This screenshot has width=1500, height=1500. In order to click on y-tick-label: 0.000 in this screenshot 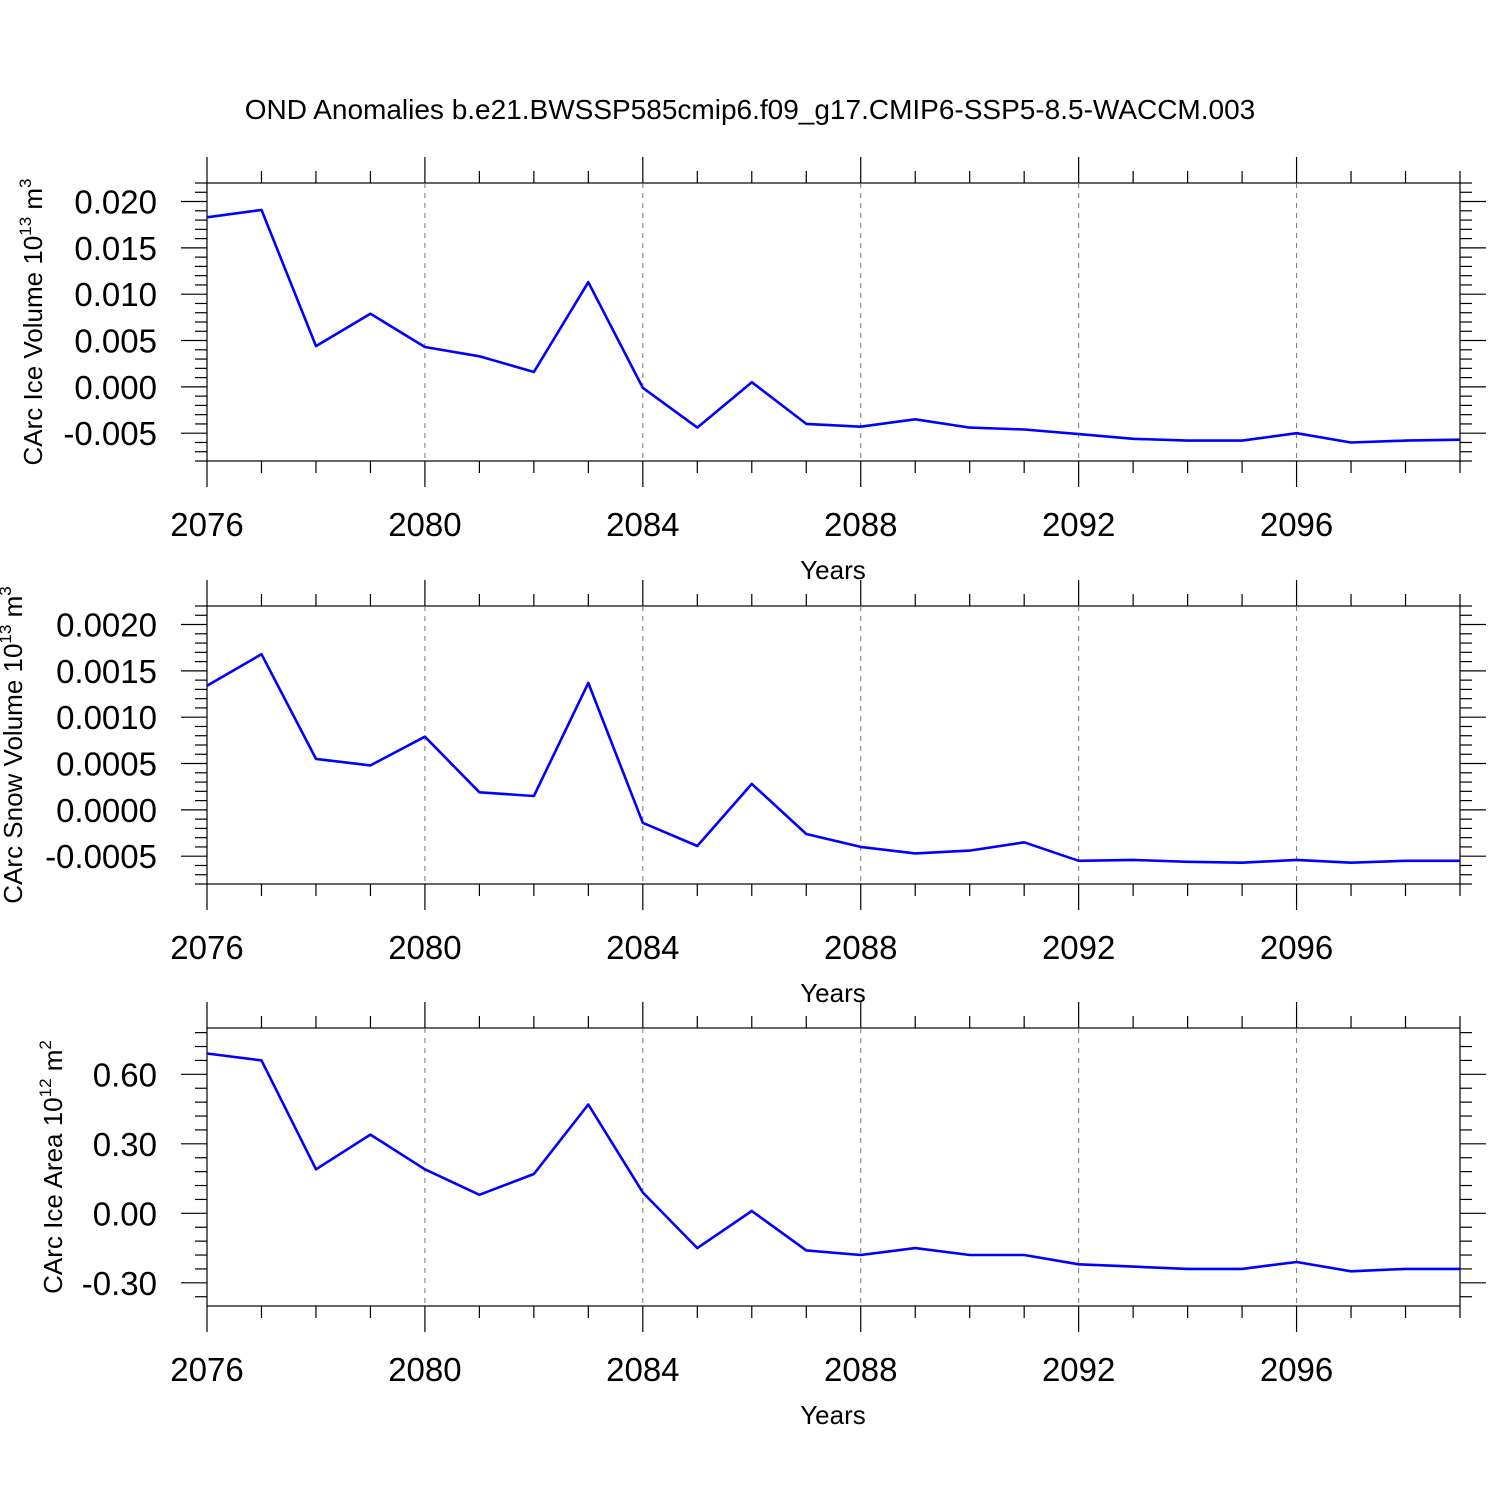, I will do `click(115, 387)`.